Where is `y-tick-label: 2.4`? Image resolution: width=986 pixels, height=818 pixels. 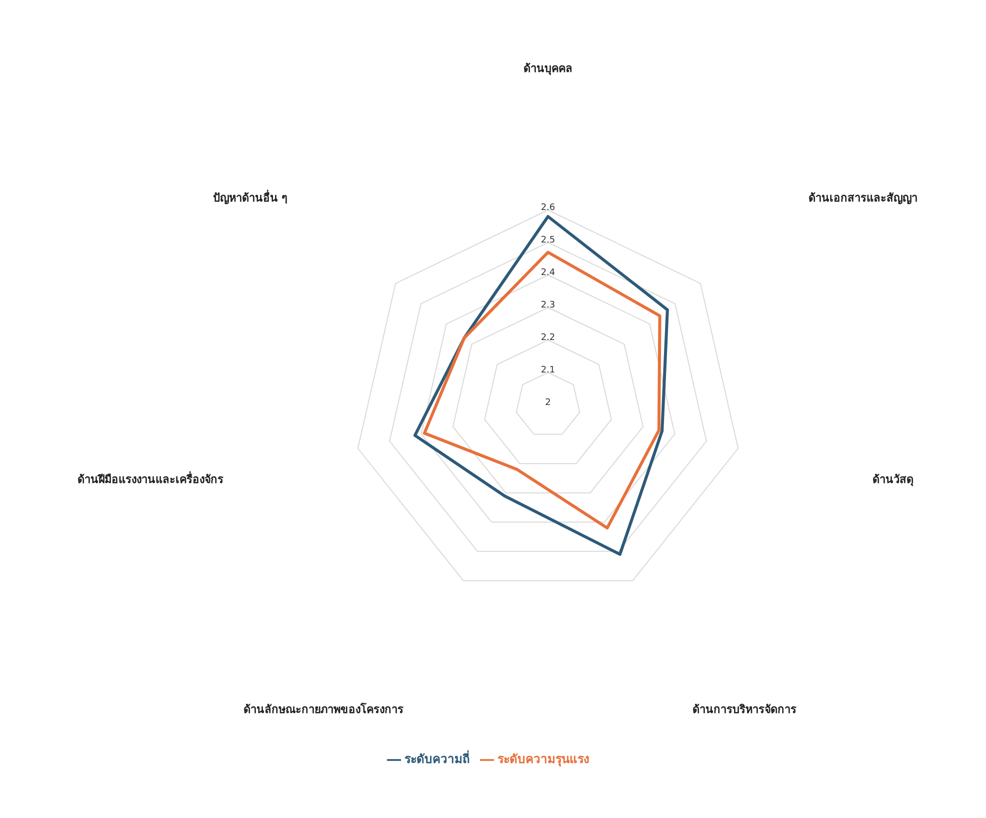 y-tick-label: 2.4 is located at coordinates (548, 273).